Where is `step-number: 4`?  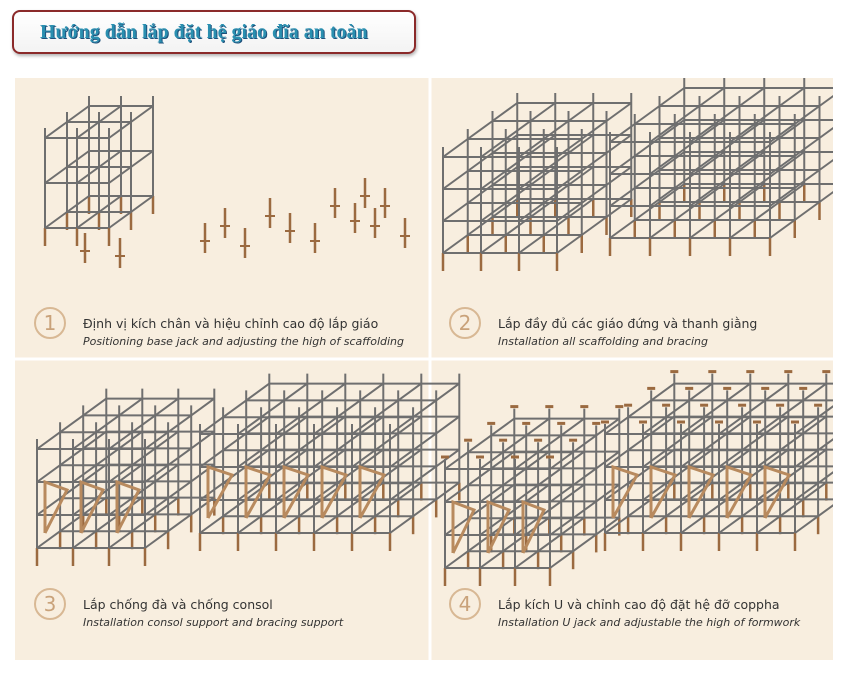
step-number: 4 is located at coordinates (465, 604).